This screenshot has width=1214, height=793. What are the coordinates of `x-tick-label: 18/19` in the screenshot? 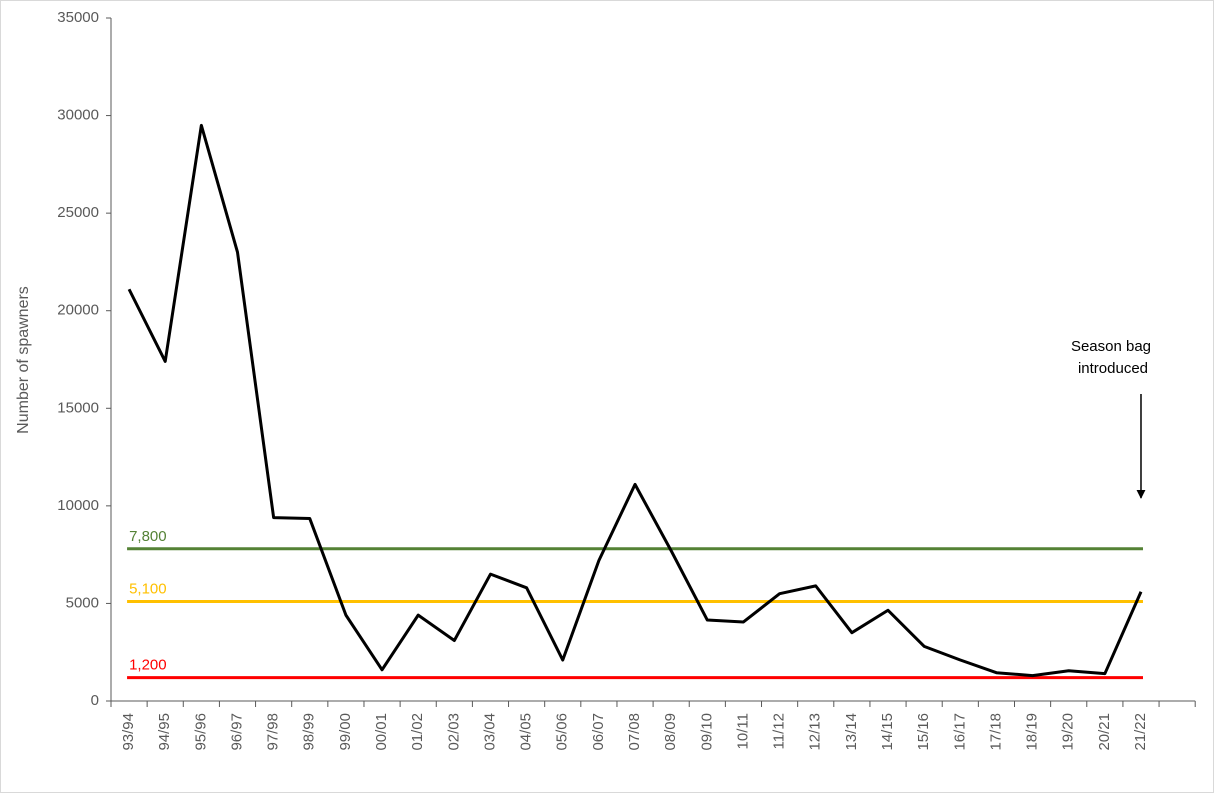 It's located at (1032, 732).